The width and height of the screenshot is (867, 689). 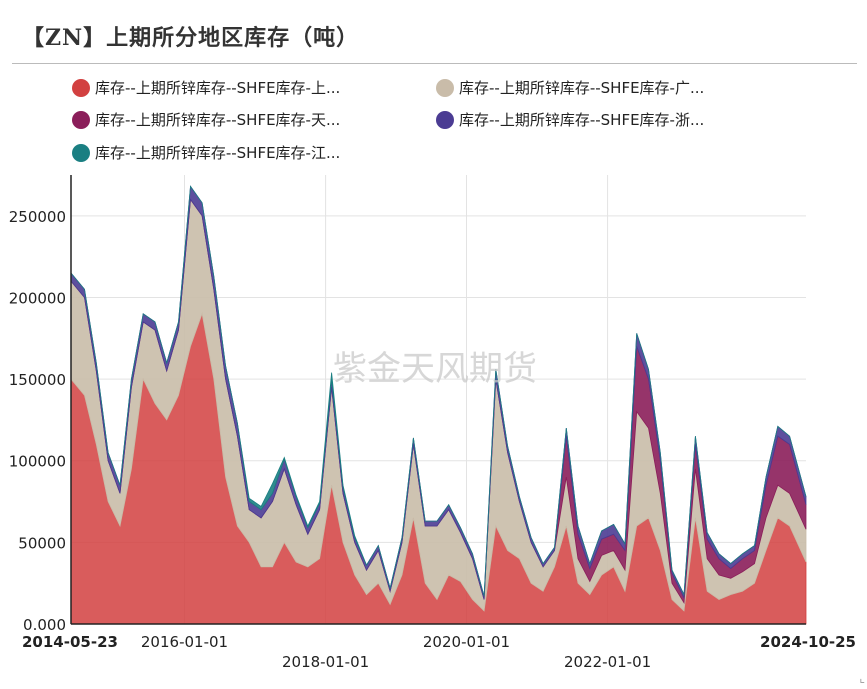 What do you see at coordinates (37, 462) in the screenshot?
I see `y-tick-label: 100000` at bounding box center [37, 462].